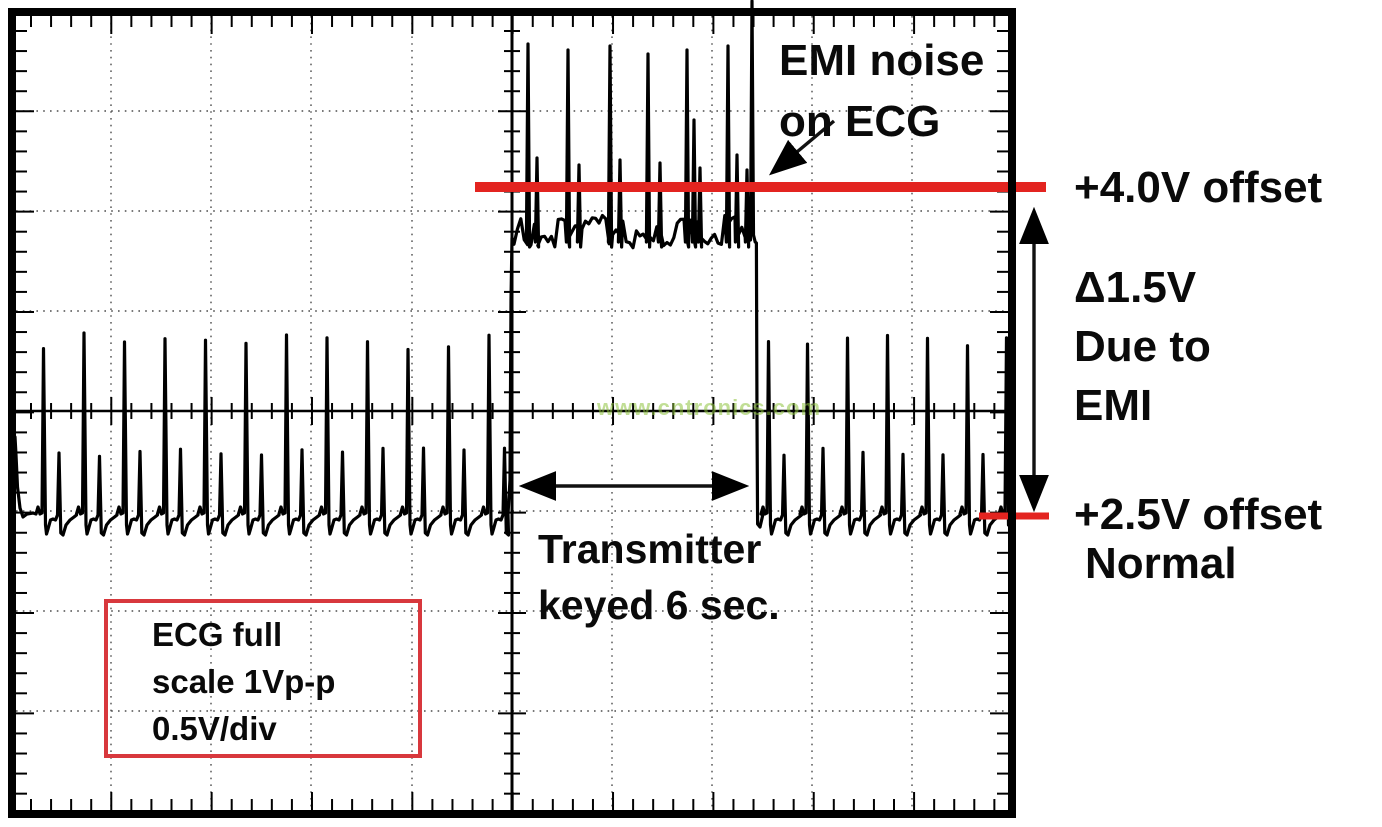 The width and height of the screenshot is (1382, 827). I want to click on scope-note-line2: scale 1Vp-p, so click(244, 681).